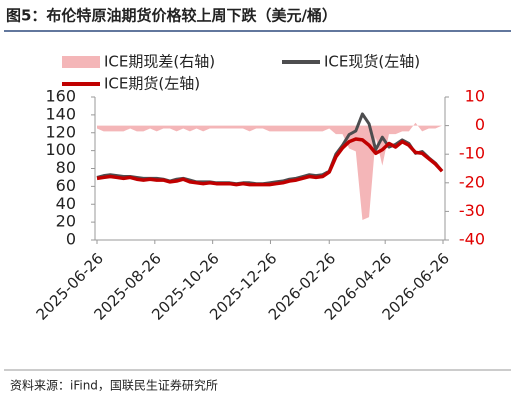  What do you see at coordinates (475, 96) in the screenshot?
I see `y2-tick-label: 10` at bounding box center [475, 96].